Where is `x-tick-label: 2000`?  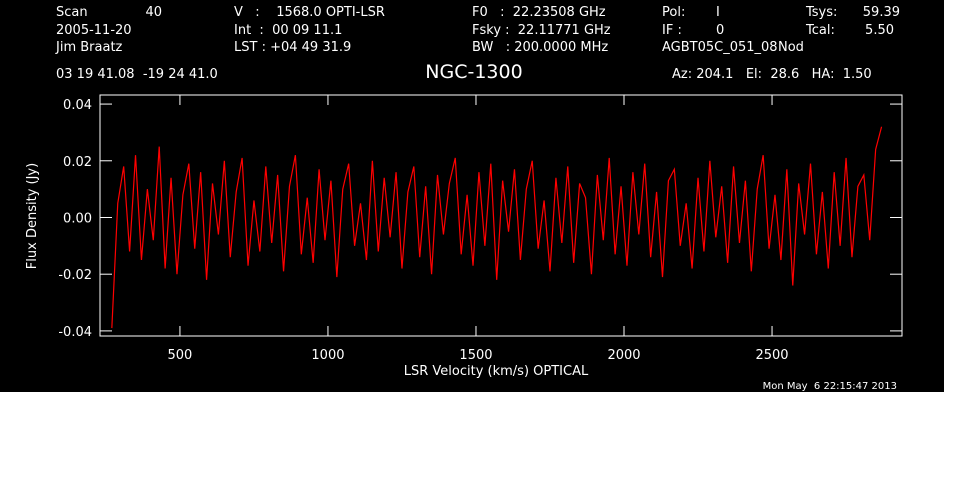
x-tick-label: 2000 is located at coordinates (623, 355).